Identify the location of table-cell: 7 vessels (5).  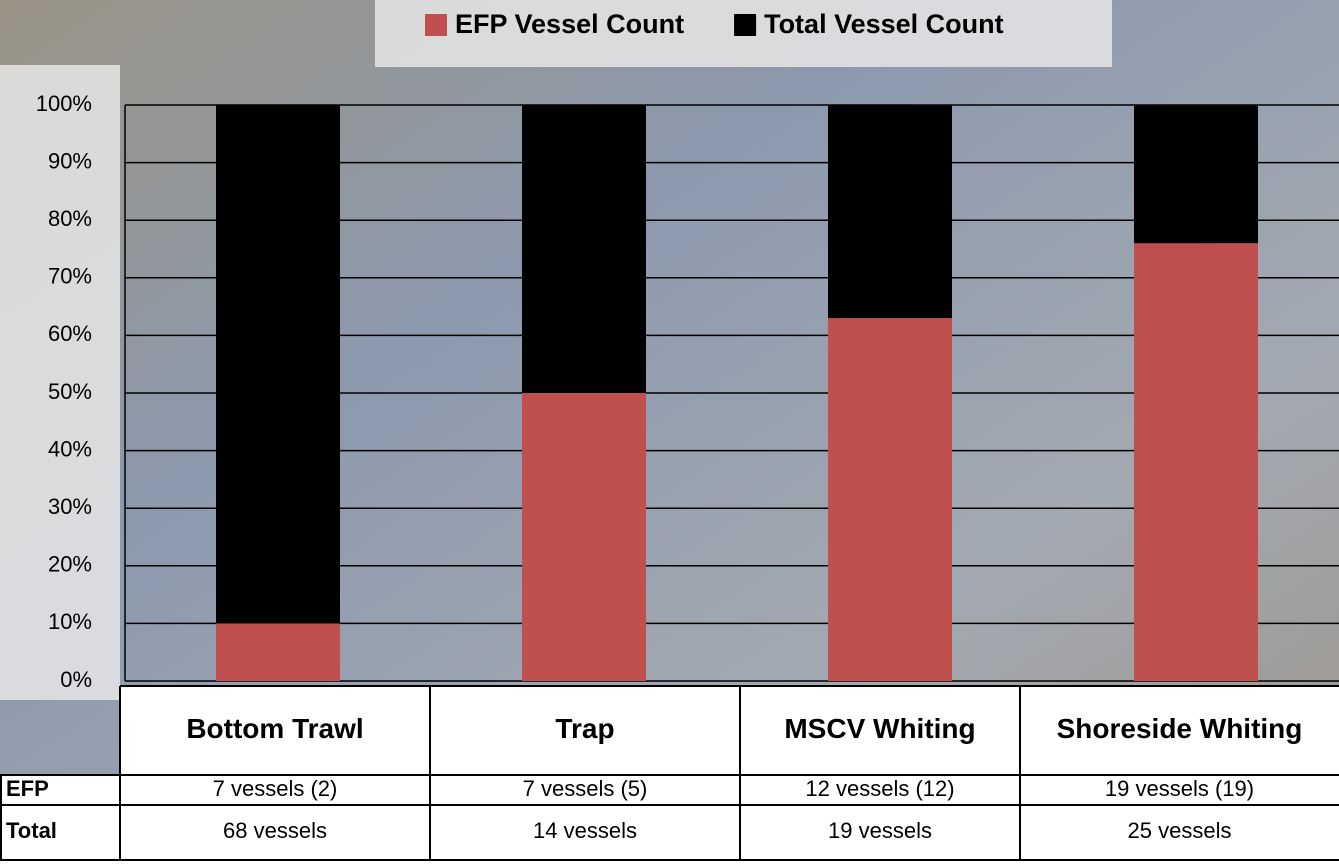
(585, 788).